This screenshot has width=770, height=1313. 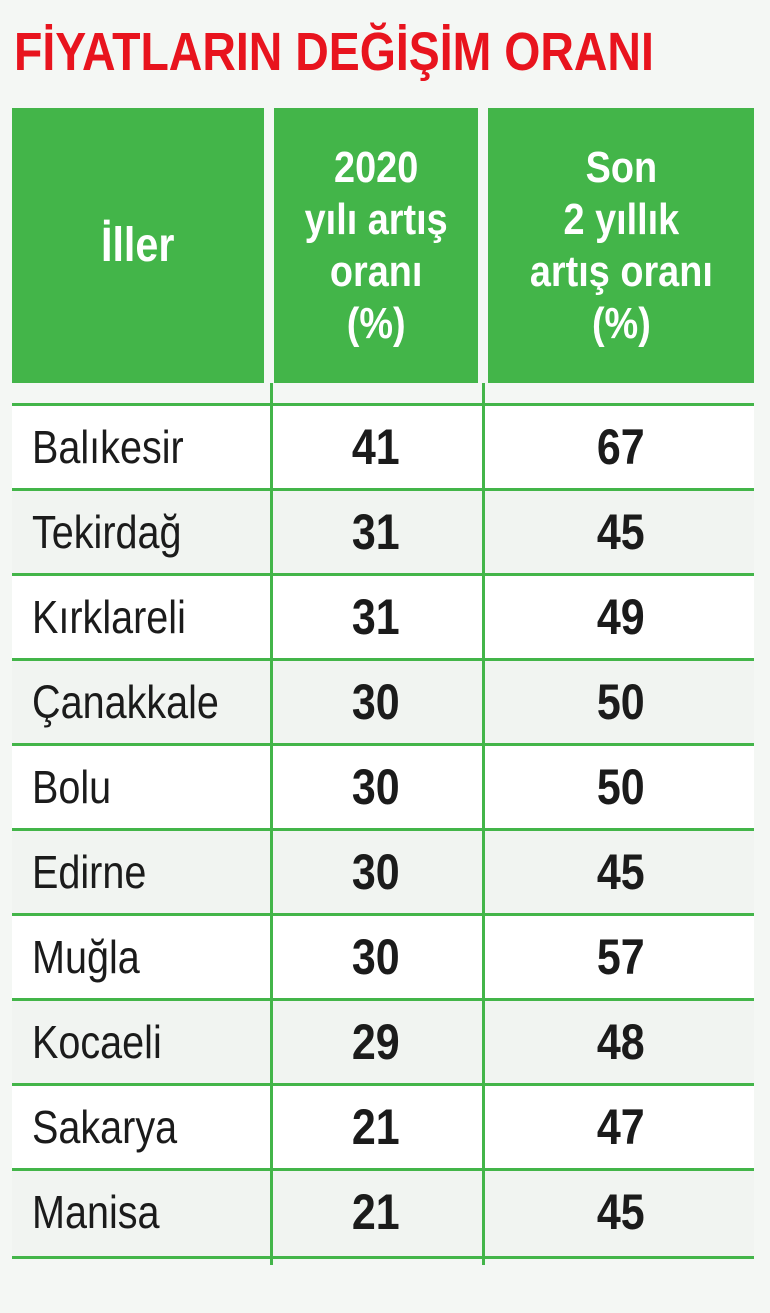 I want to click on column-header-2020-increase-label: 2020 yılı artış oranı (%), so click(x=376, y=245).